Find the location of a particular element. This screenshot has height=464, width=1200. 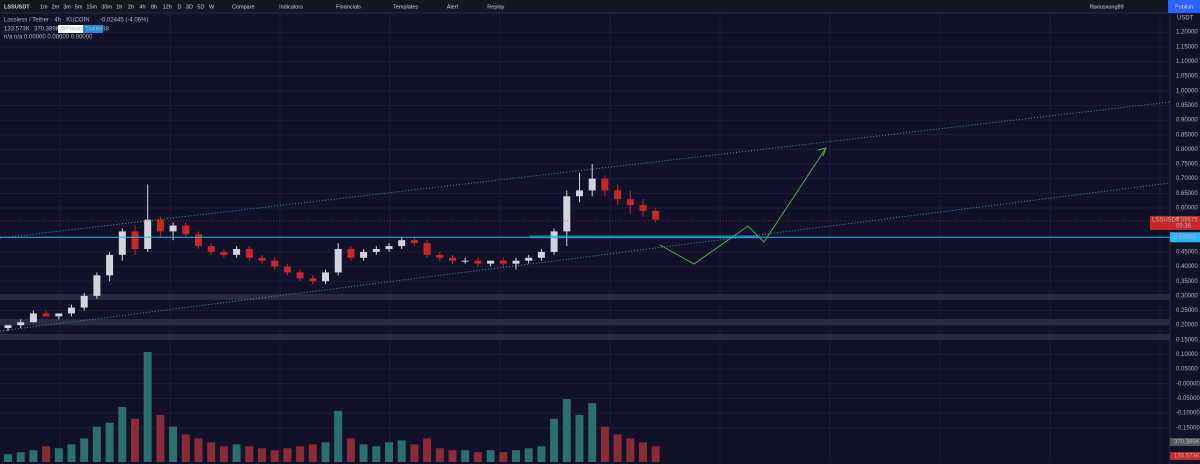

interval: 3m is located at coordinates (67, 7).